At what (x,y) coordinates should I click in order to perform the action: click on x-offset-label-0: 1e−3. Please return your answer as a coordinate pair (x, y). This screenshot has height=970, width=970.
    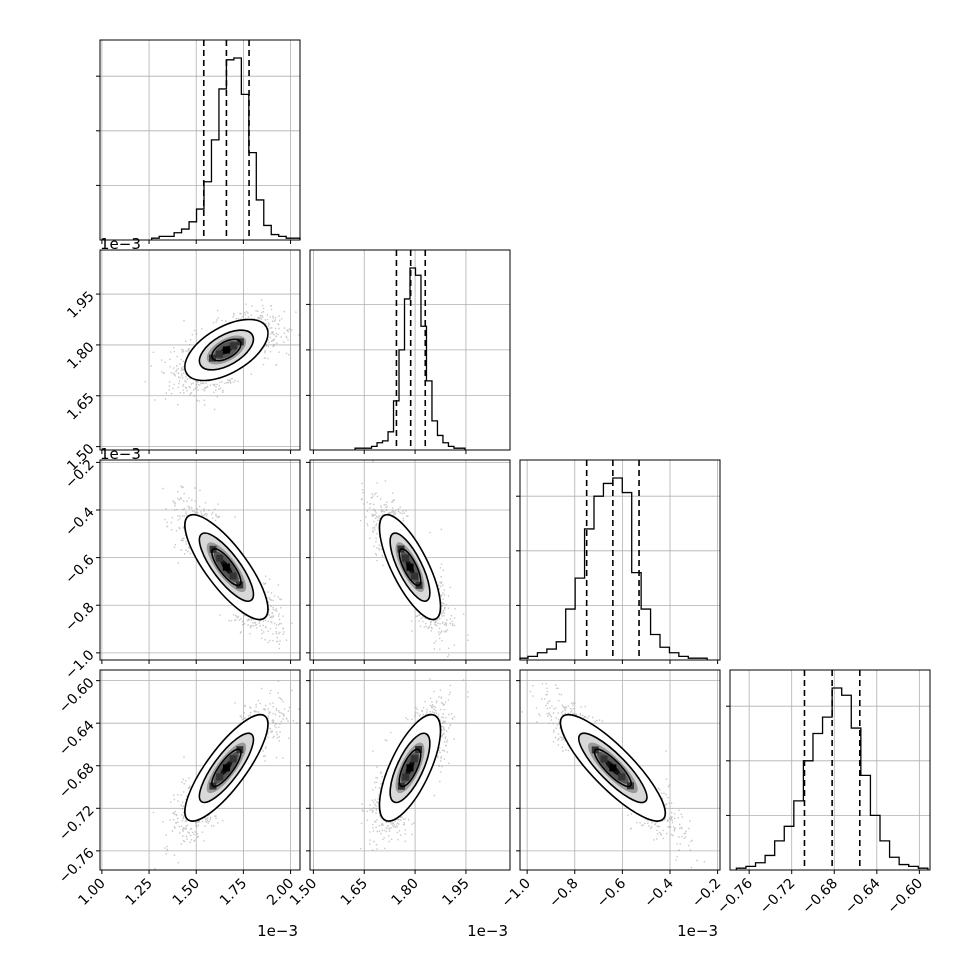
    Looking at the image, I should click on (277, 931).